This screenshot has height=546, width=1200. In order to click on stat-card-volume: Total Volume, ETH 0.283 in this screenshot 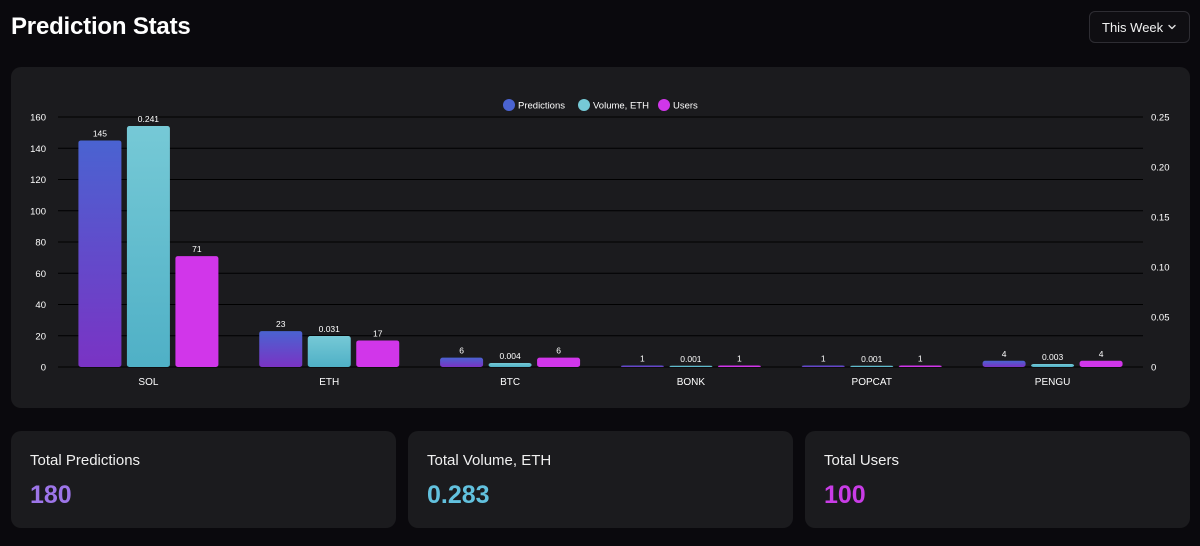, I will do `click(600, 479)`.